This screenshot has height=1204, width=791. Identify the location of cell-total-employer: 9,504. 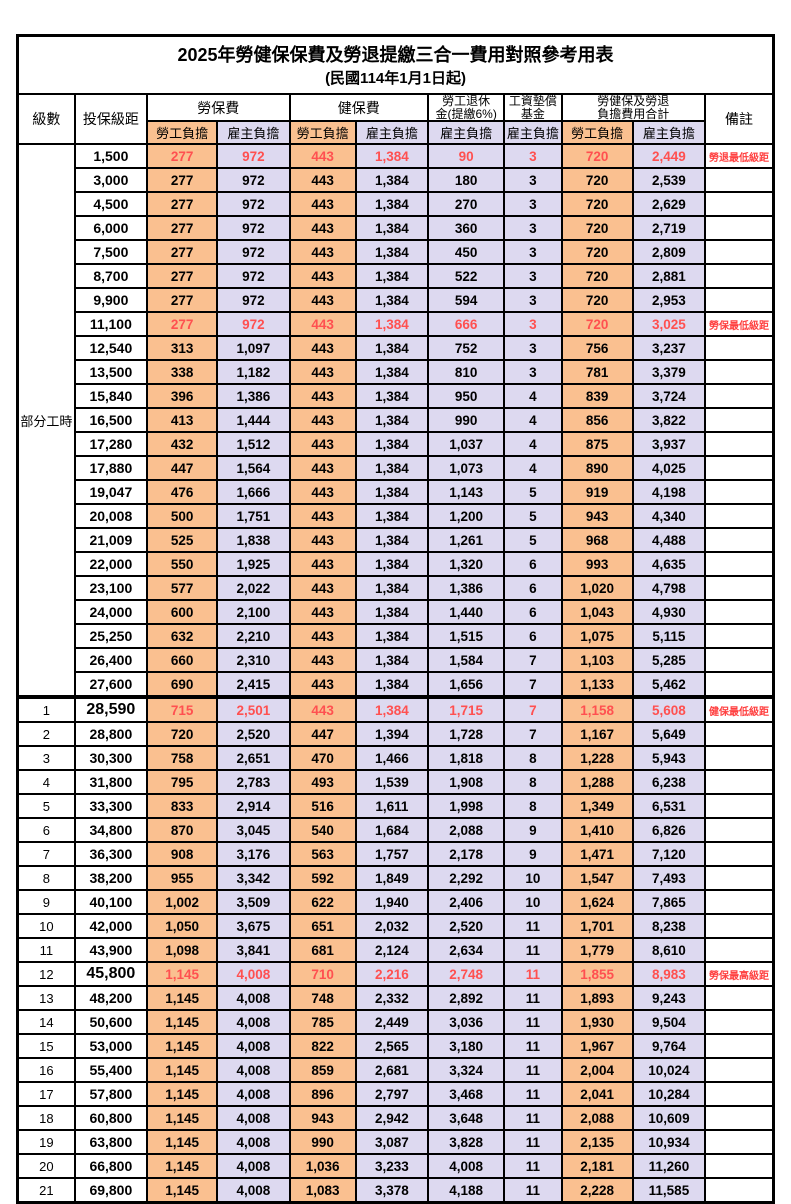
(669, 1022).